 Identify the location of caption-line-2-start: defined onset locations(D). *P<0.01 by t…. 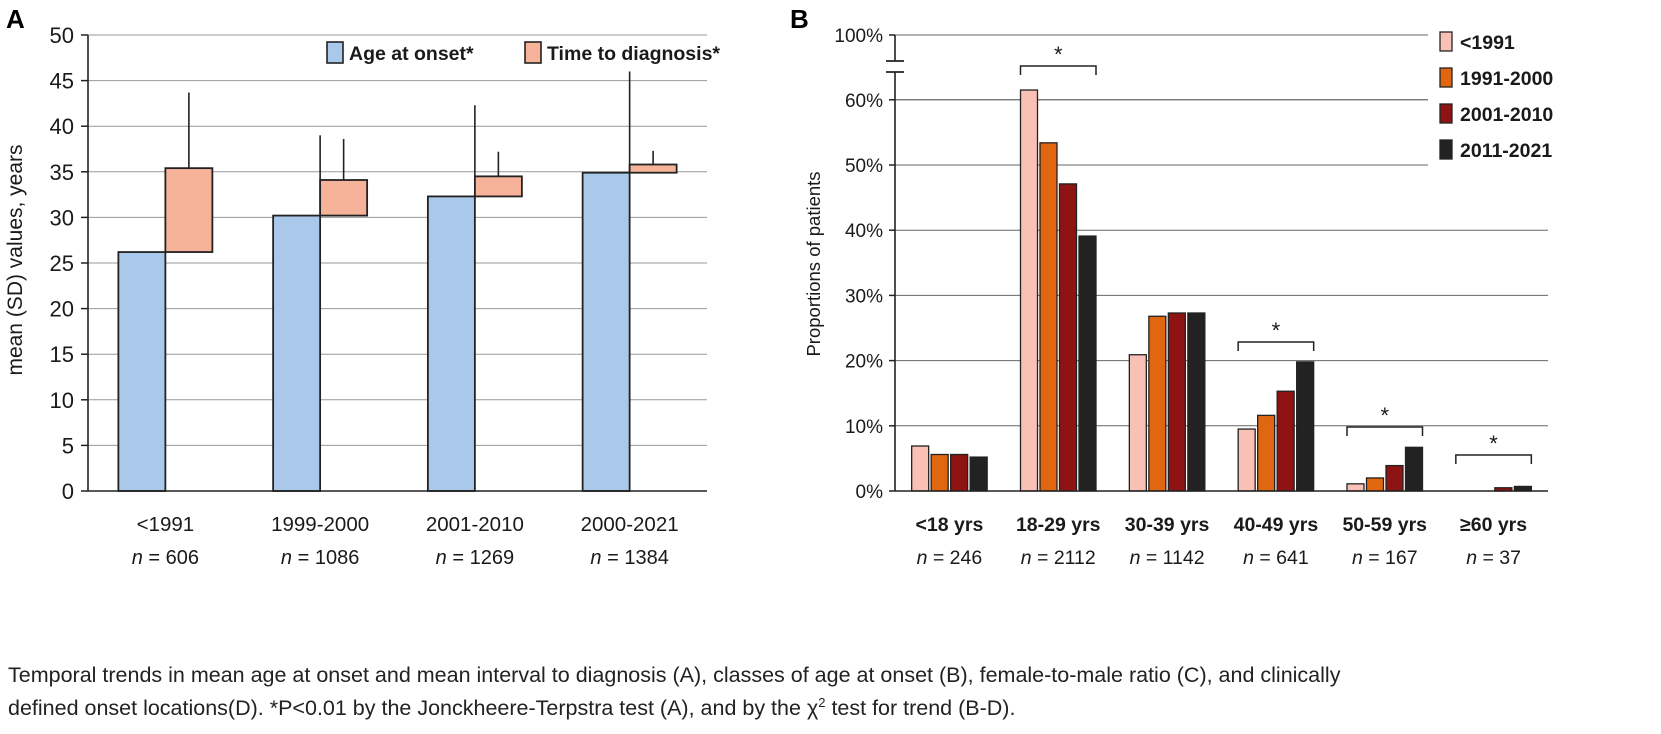
(407, 708).